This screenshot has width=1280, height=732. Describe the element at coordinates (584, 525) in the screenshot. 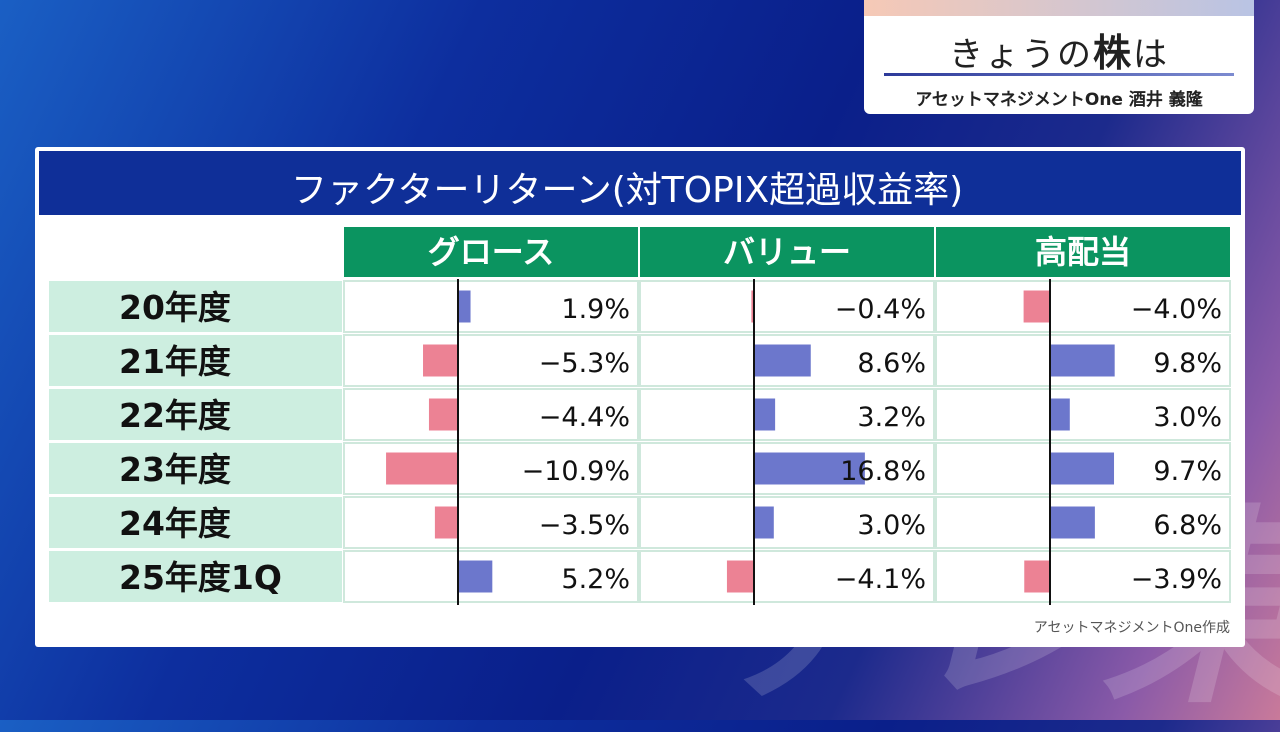

I see `value-label: −3.5%` at that location.